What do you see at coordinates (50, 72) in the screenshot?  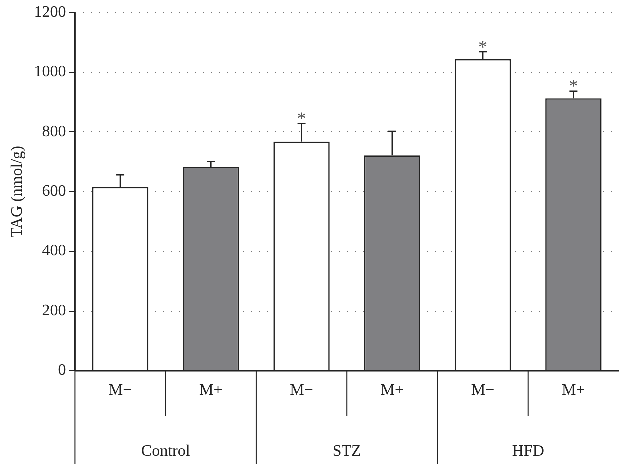 I see `y-tick-label: 1000` at bounding box center [50, 72].